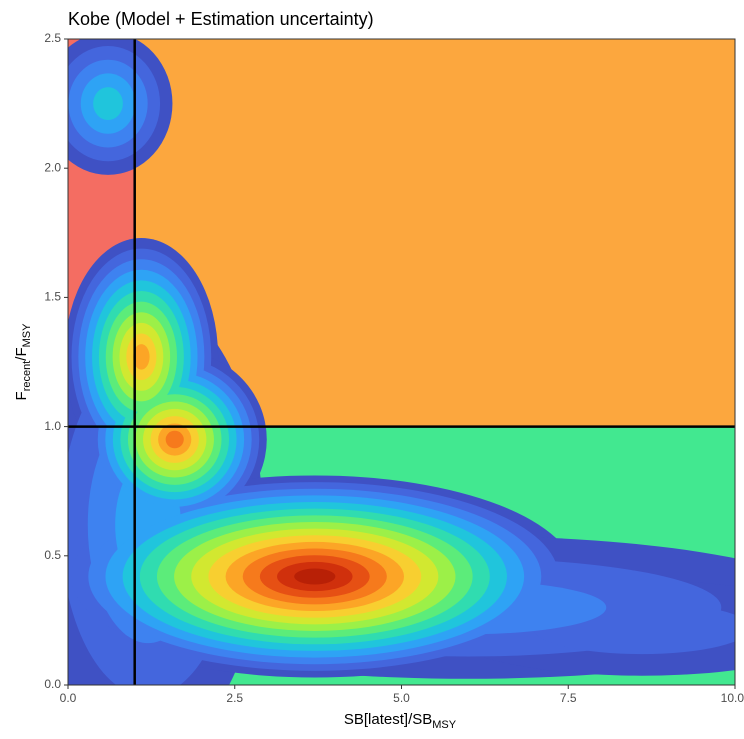 This screenshot has width=744, height=739. What do you see at coordinates (52, 167) in the screenshot?
I see `y-tick-label: 2.0` at bounding box center [52, 167].